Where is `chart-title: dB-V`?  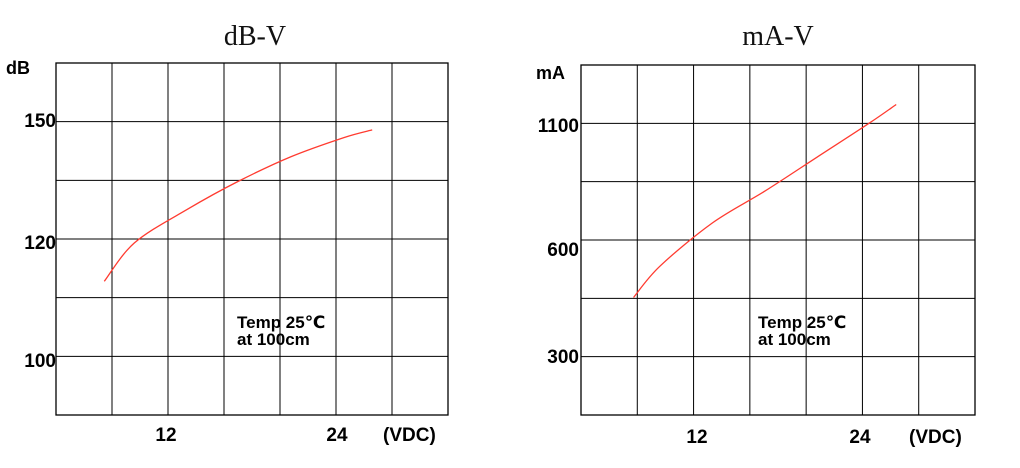
chart-title: dB-V is located at coordinates (255, 36).